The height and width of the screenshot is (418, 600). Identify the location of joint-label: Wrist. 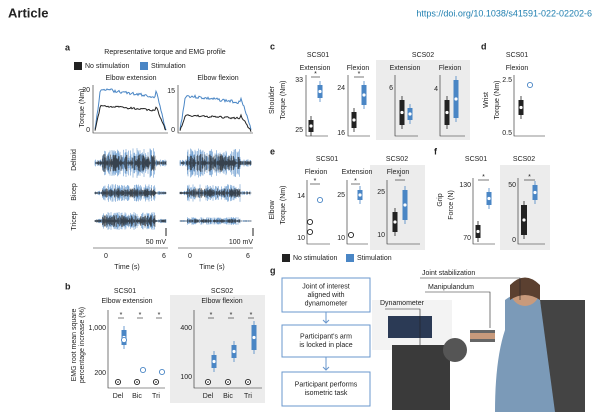
(486, 100).